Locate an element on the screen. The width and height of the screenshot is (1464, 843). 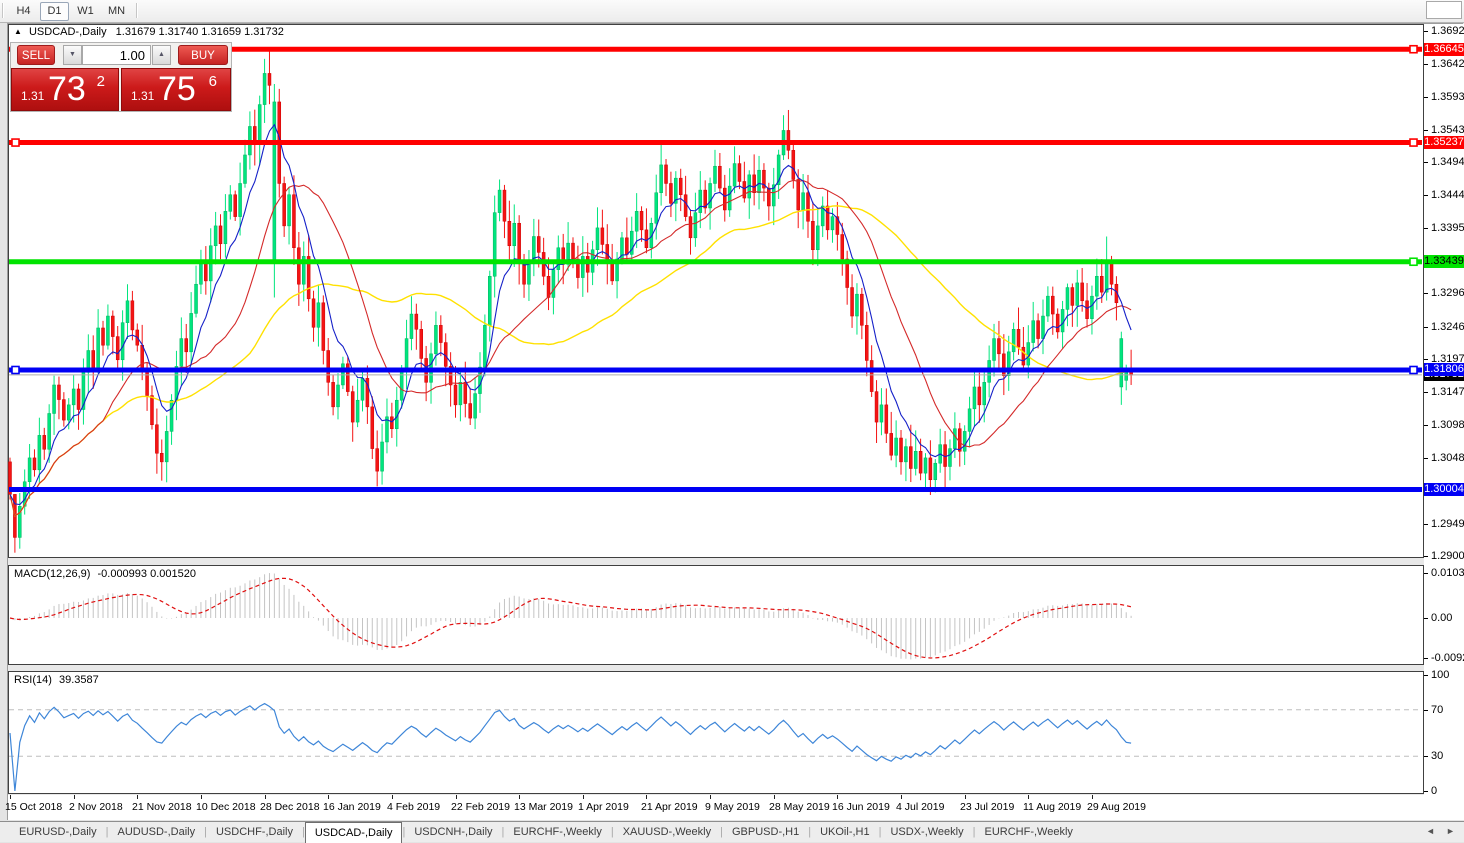
chart-tab: USDCAD-,Daily is located at coordinates (353, 832).